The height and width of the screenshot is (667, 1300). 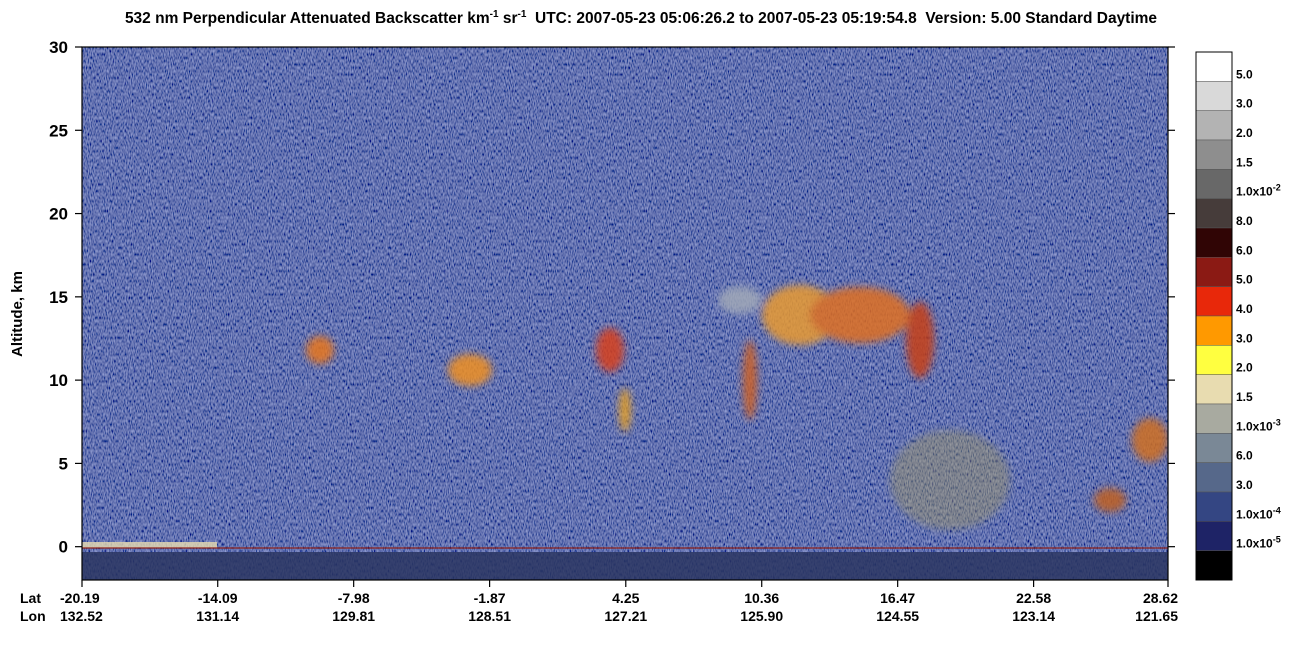 What do you see at coordinates (30, 598) in the screenshot?
I see `x-row-label: Lat` at bounding box center [30, 598].